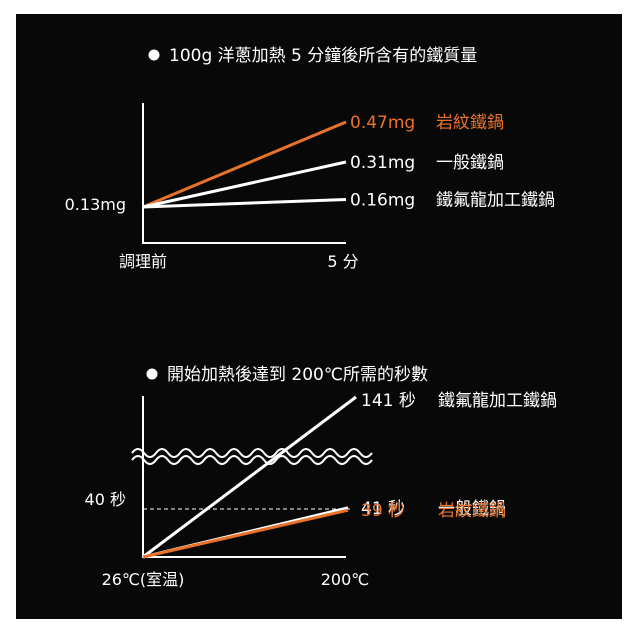  Describe the element at coordinates (382, 201) in the screenshot. I see `chart-1-value-label: 0.16mg` at that location.